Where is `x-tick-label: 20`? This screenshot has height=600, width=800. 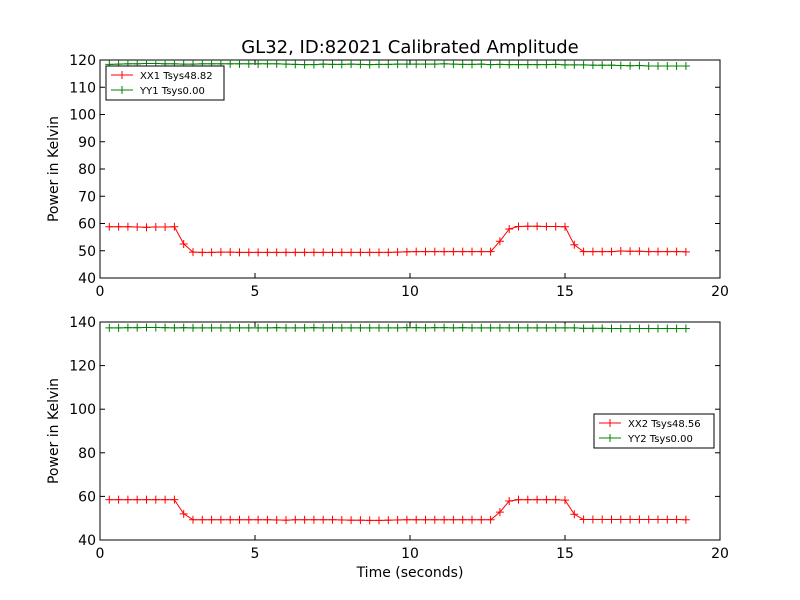 x-tick-label: 20 is located at coordinates (720, 292).